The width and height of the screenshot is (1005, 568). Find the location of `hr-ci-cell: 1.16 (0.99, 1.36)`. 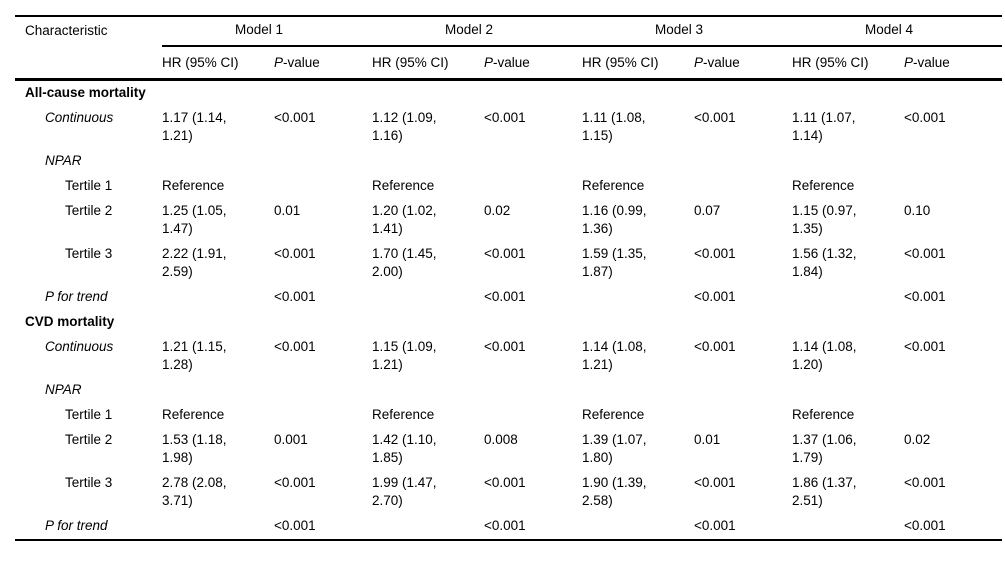

hr-ci-cell: 1.16 (0.99, 1.36) is located at coordinates (614, 219).